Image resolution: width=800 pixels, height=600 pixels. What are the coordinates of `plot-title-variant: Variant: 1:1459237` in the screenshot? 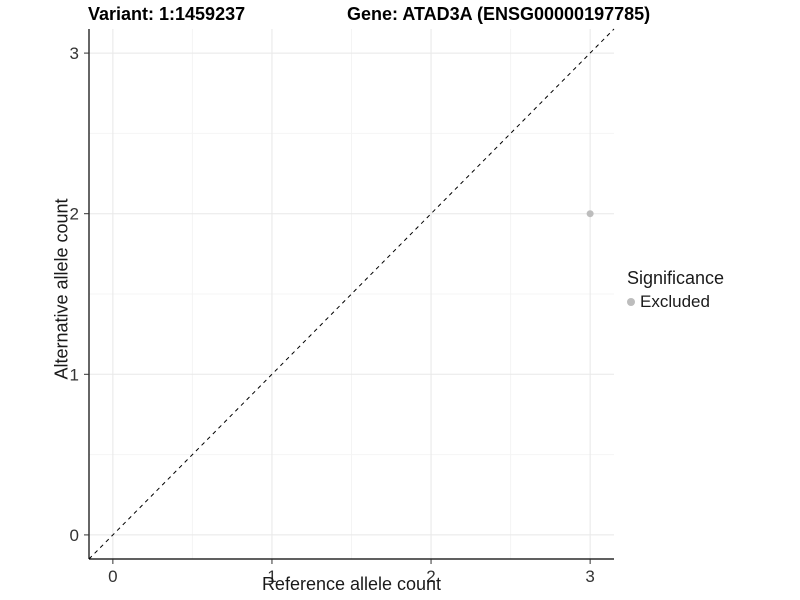 It's located at (167, 14).